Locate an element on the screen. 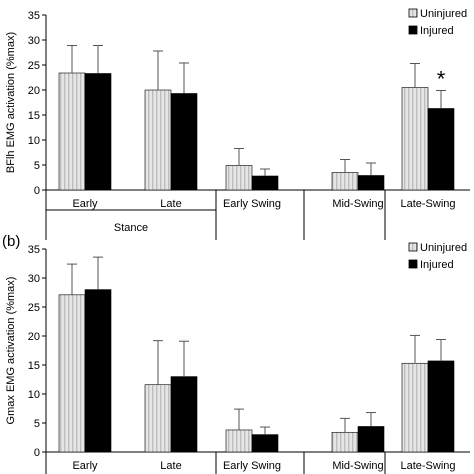 The width and height of the screenshot is (474, 474). top-y-tick-label: 30 is located at coordinates (34, 41).